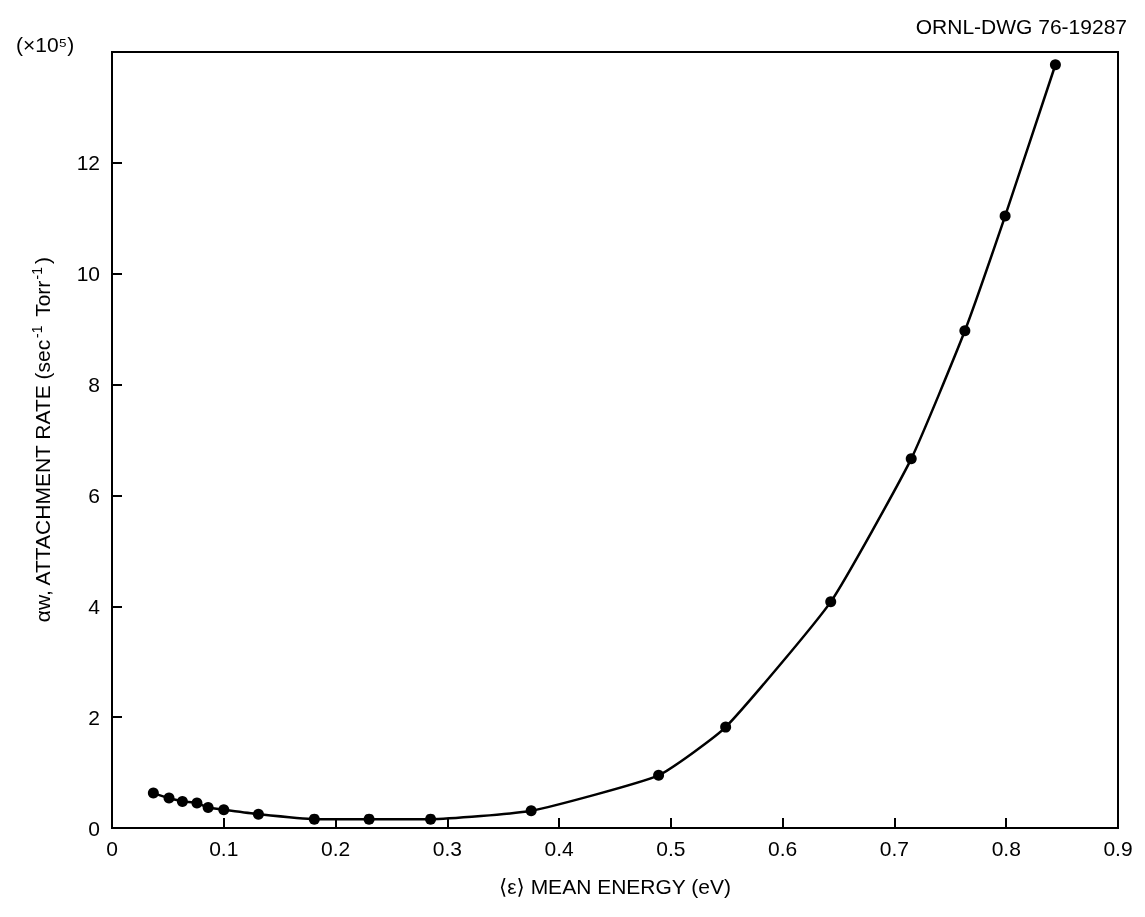 This screenshot has width=1145, height=917. Describe the element at coordinates (447, 848) in the screenshot. I see `x-tick-label: 0.3` at that location.